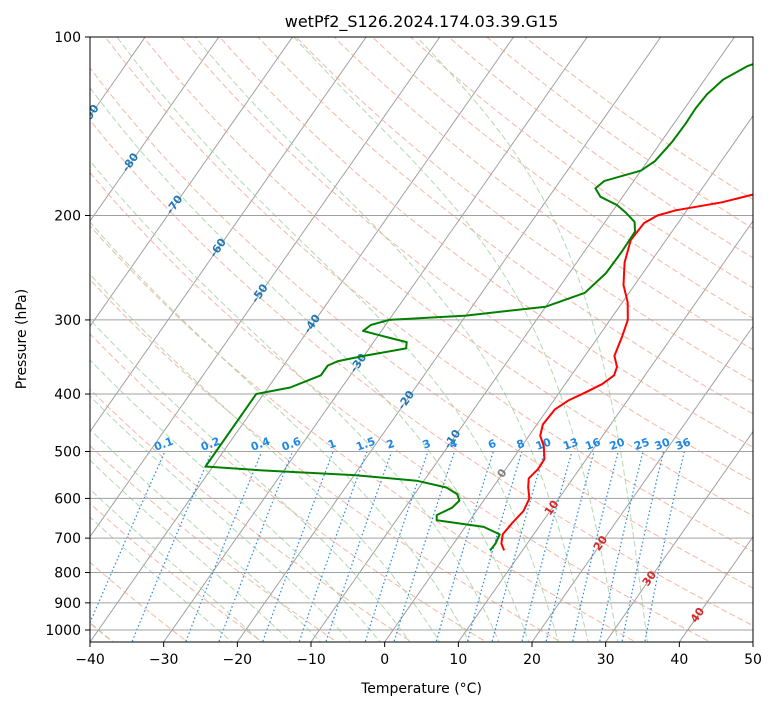 The height and width of the screenshot is (708, 775). I want to click on mixing-ratio-label: 30, so click(662, 444).